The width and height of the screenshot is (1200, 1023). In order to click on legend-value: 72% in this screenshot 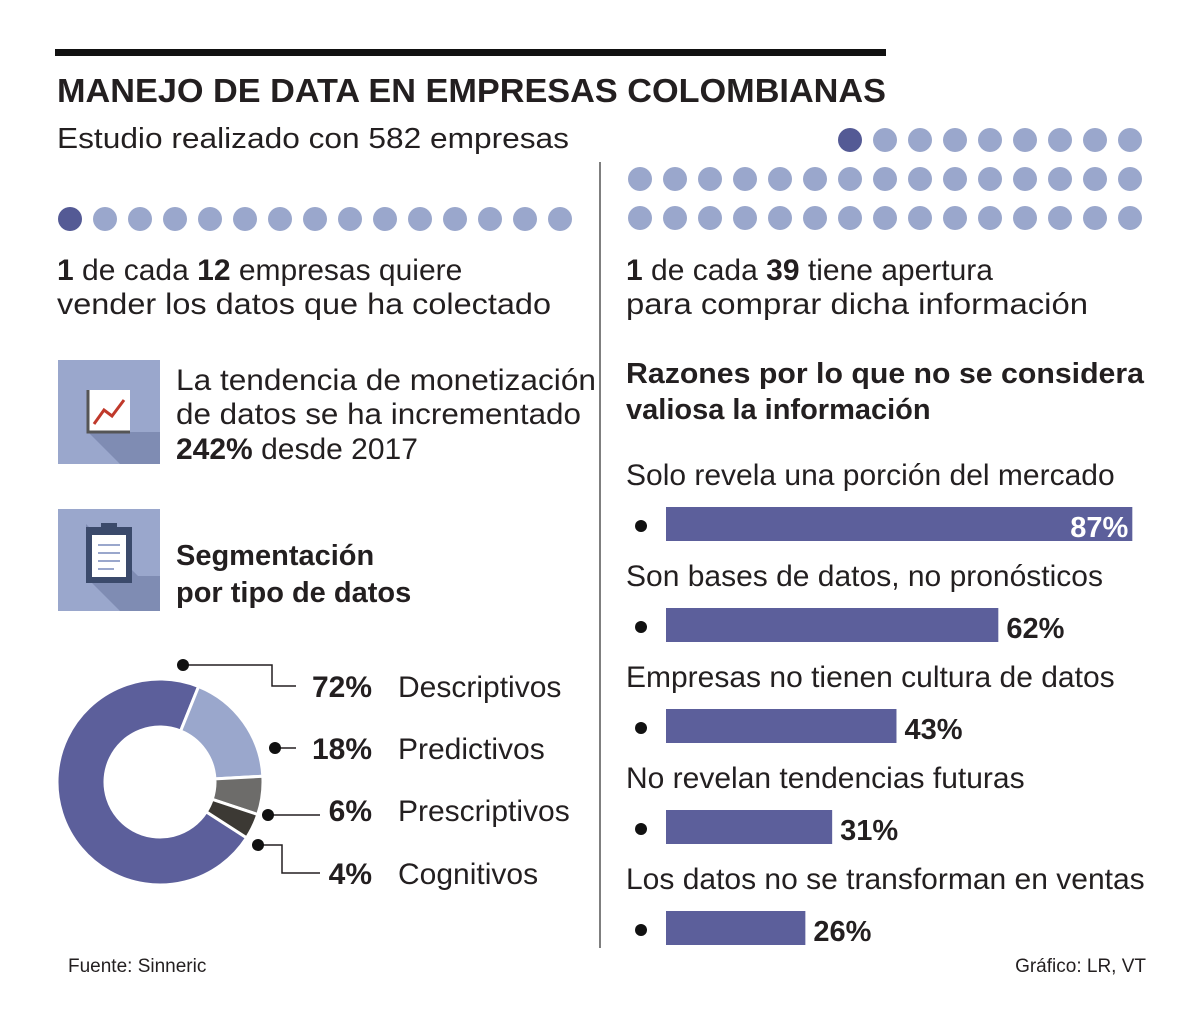, I will do `click(342, 687)`.